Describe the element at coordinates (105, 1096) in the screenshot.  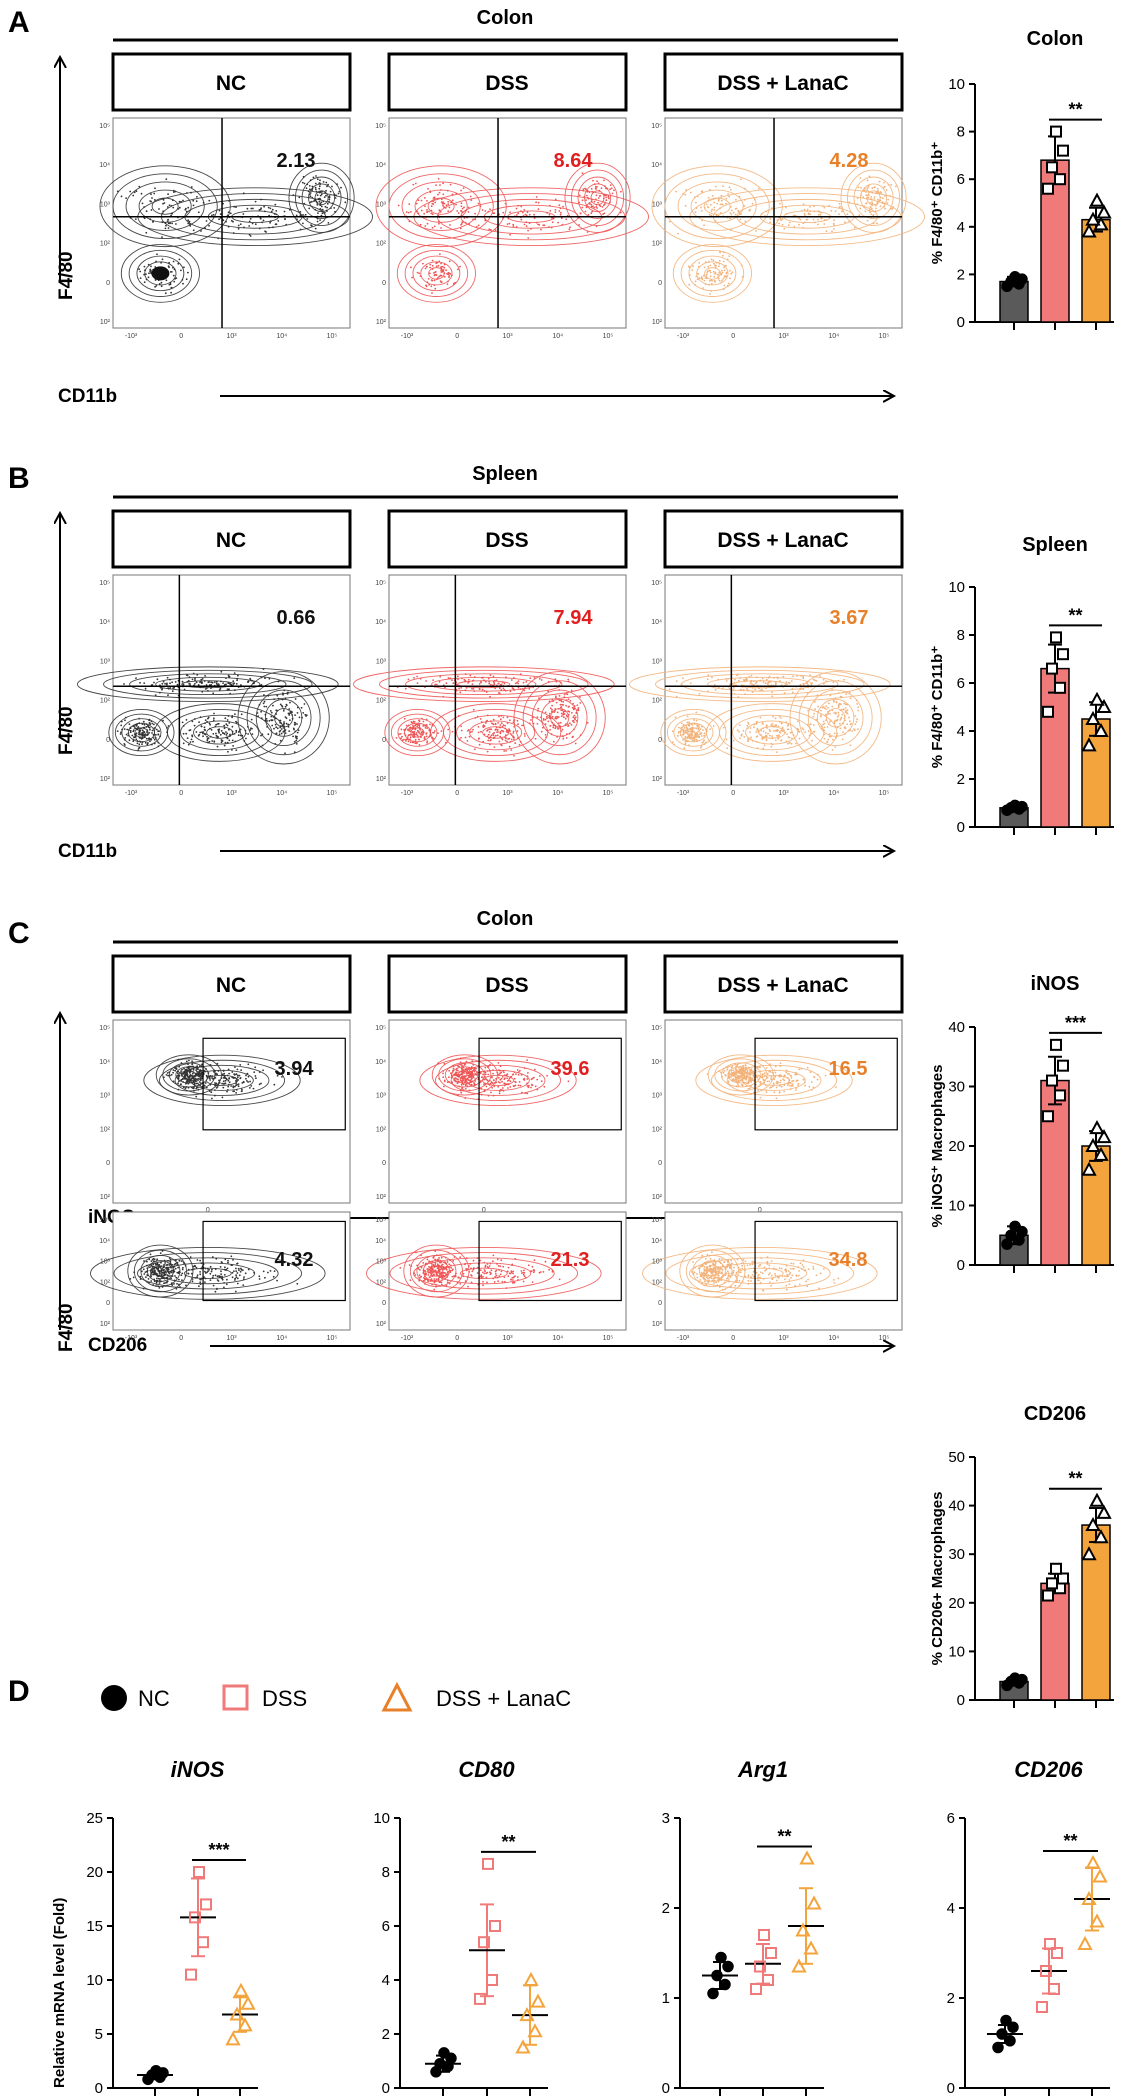
I see `flow-y-tick: 10³` at that location.